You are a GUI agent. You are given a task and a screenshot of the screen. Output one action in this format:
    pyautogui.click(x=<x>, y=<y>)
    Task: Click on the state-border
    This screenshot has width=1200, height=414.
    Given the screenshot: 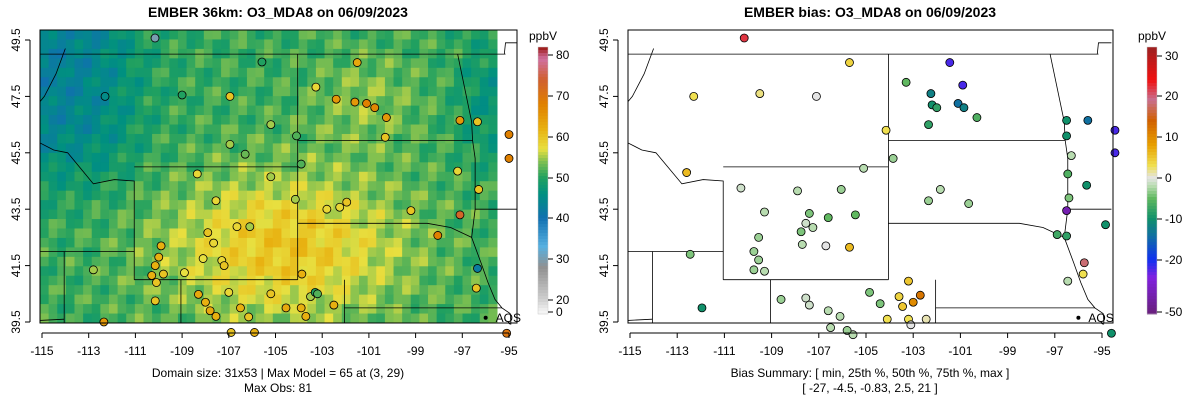 What is the action you would take?
    pyautogui.click(x=1104, y=48)
    